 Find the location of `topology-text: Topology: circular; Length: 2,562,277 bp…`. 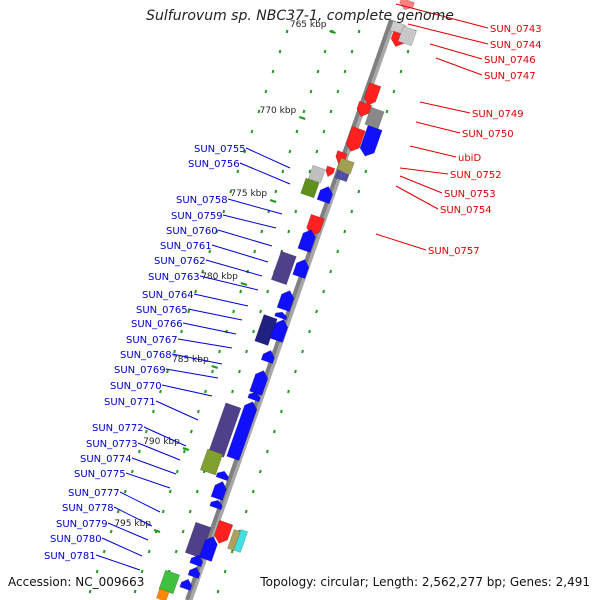

topology-text: Topology: circular; Length: 2,562,277 bp… is located at coordinates (425, 582).